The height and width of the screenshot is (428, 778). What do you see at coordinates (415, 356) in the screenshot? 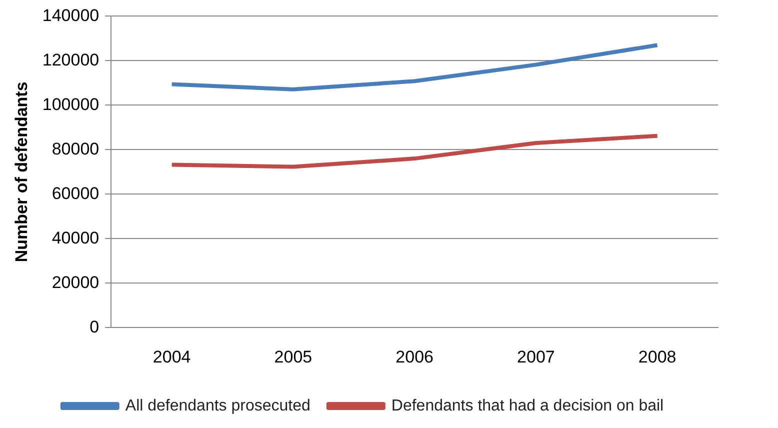
I see `x-tick-label: 2006` at bounding box center [415, 356].